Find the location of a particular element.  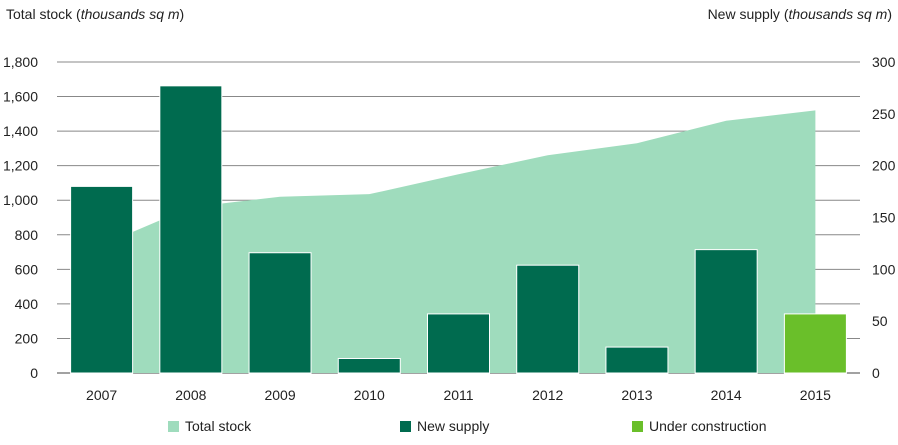

bar-new-supply-2007 is located at coordinates (102, 279).